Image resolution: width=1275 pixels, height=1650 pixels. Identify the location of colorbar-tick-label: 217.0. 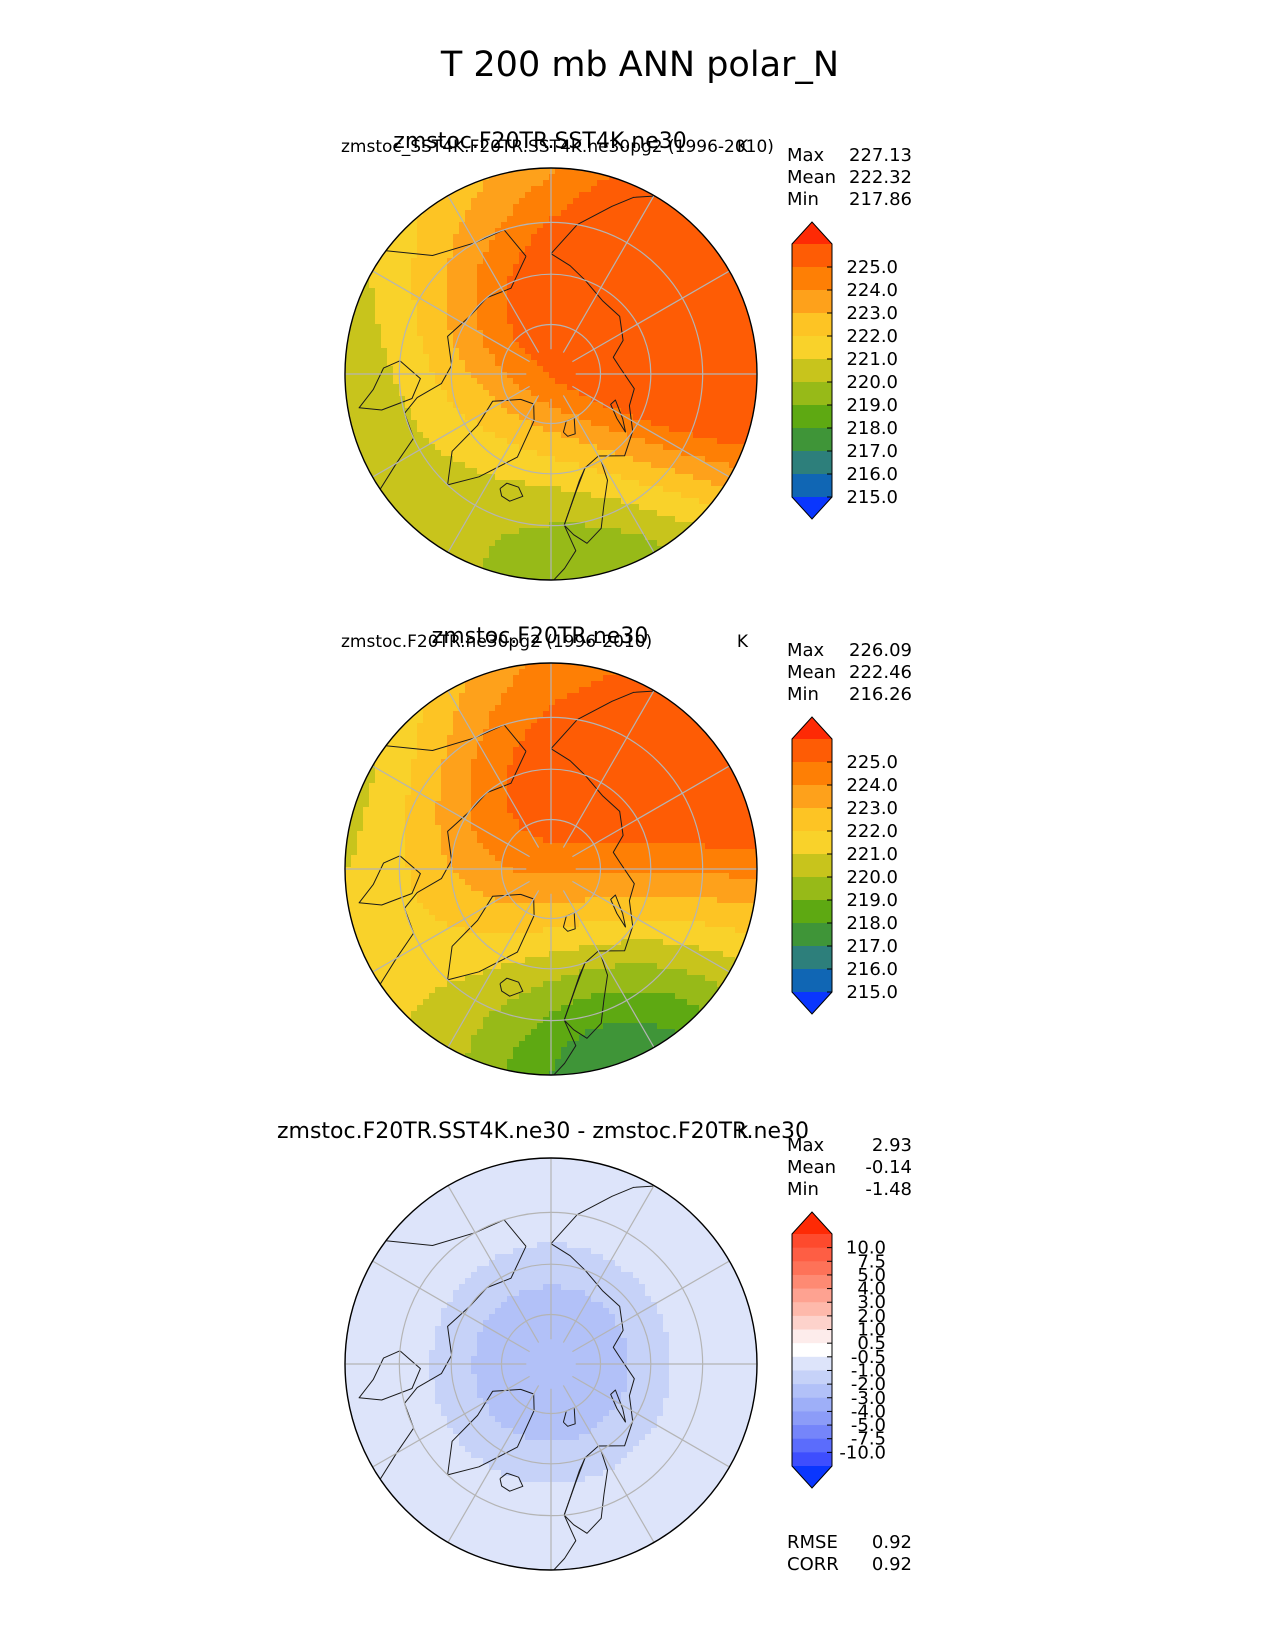
(872, 451).